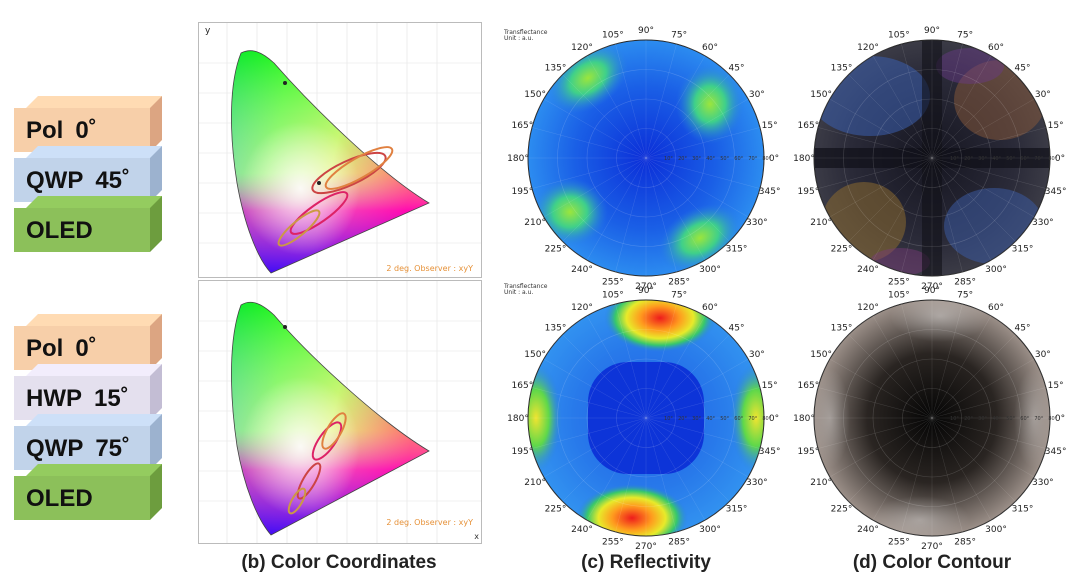 The height and width of the screenshot is (584, 1080). What do you see at coordinates (899, 35) in the screenshot?
I see `angle-label: 105°` at bounding box center [899, 35].